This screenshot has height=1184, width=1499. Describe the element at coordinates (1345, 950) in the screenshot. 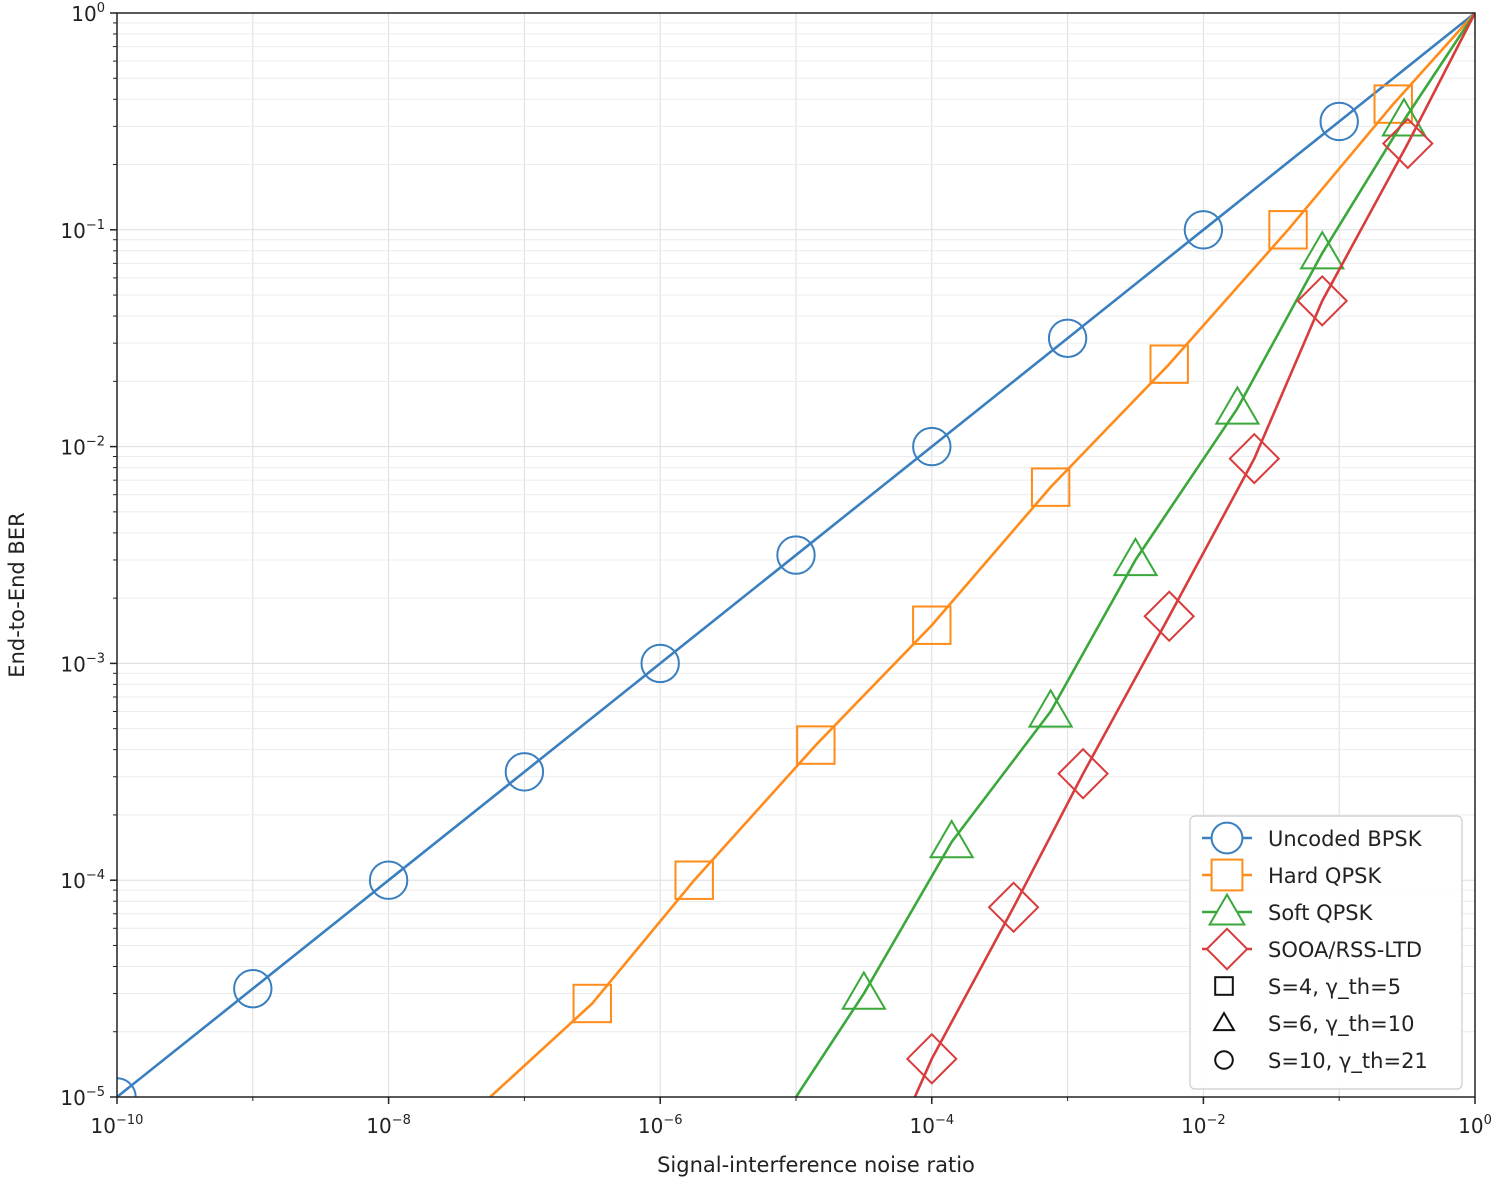

I see `legend-label: SOOA/RSS-LTD` at that location.